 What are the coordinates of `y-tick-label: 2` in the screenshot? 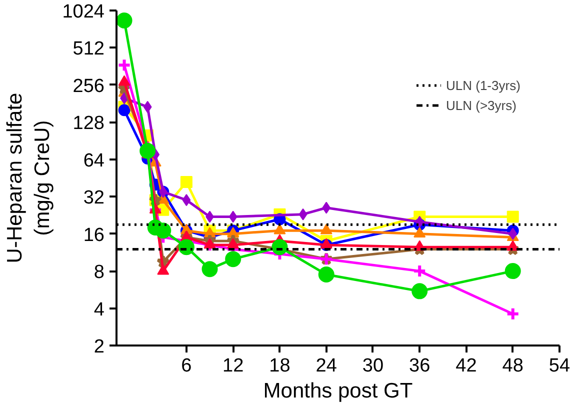 It's located at (99, 347).